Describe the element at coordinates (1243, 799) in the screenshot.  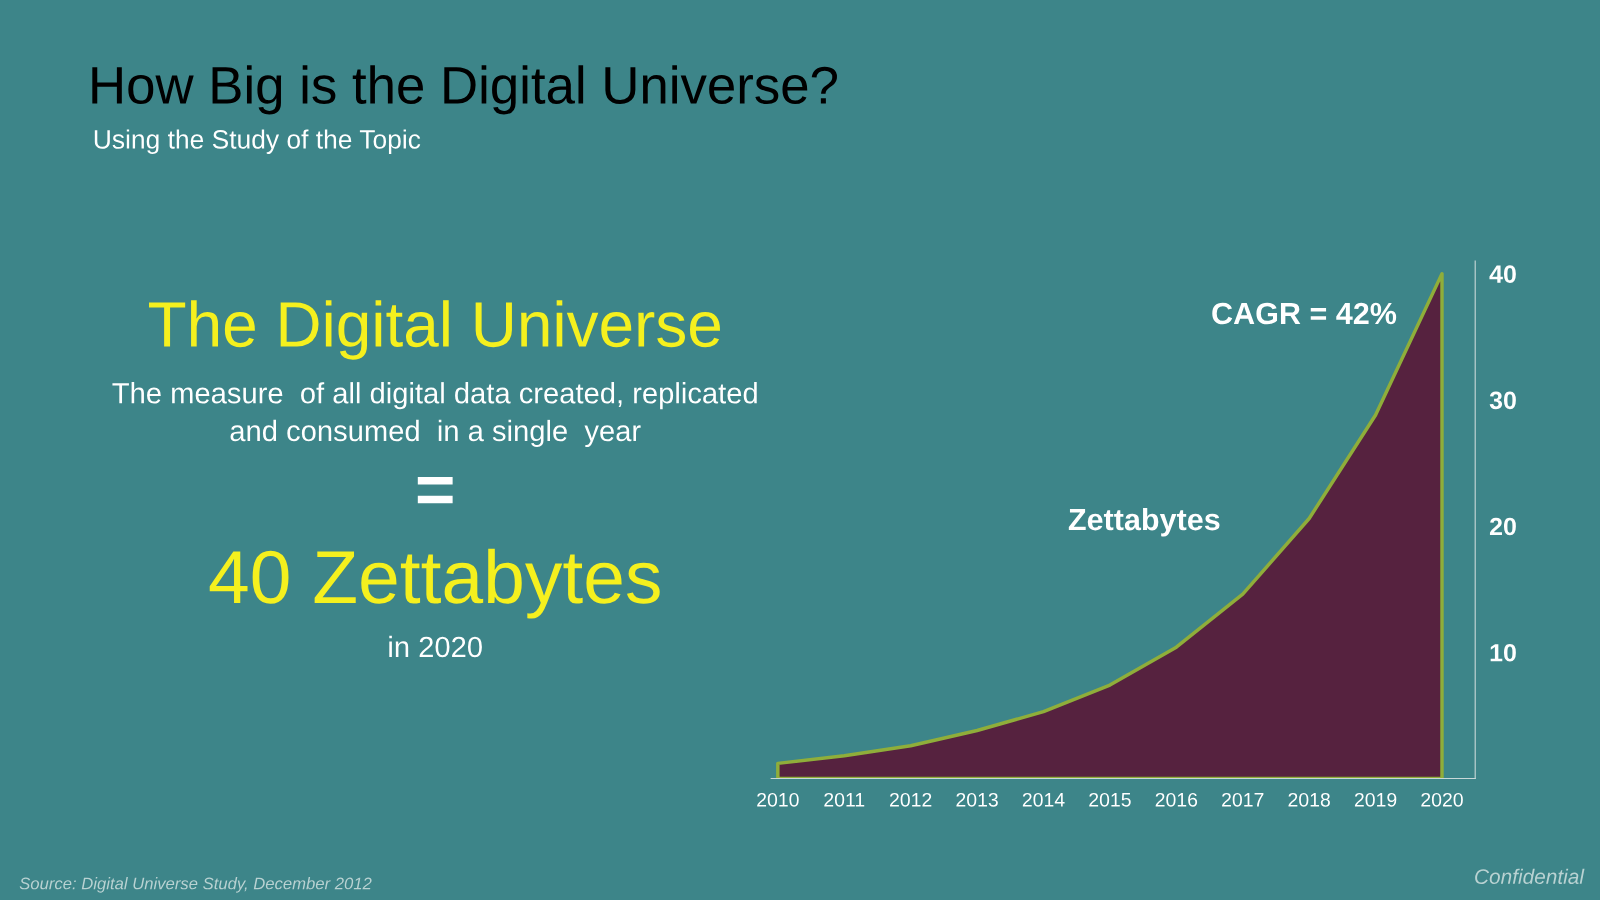
I see `x-tick-label: 2017` at that location.